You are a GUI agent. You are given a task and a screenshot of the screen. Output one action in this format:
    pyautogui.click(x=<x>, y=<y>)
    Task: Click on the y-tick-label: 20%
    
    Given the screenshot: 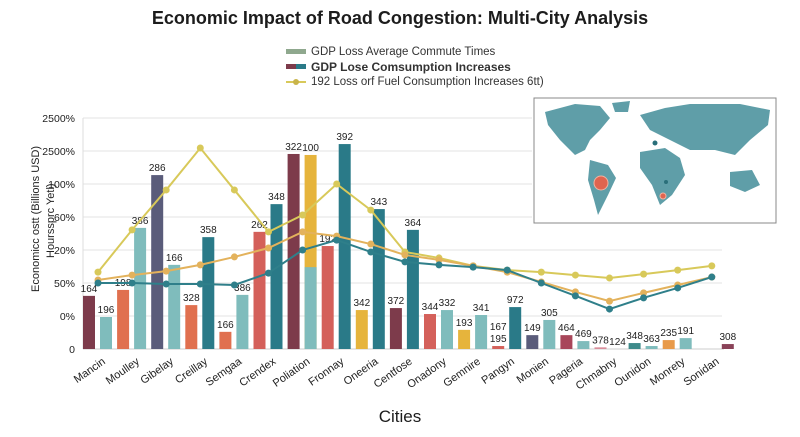 What is the action you would take?
    pyautogui.click(x=64, y=251)
    